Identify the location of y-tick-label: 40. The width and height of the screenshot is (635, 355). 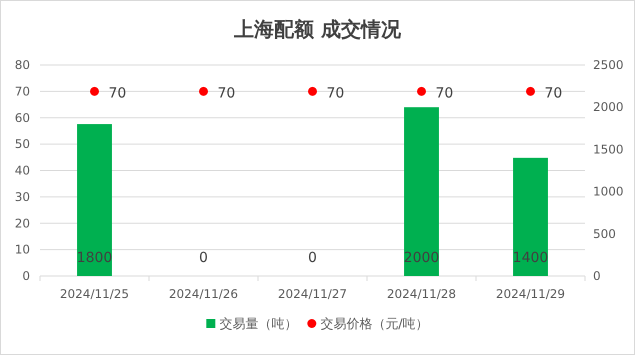
(22, 171).